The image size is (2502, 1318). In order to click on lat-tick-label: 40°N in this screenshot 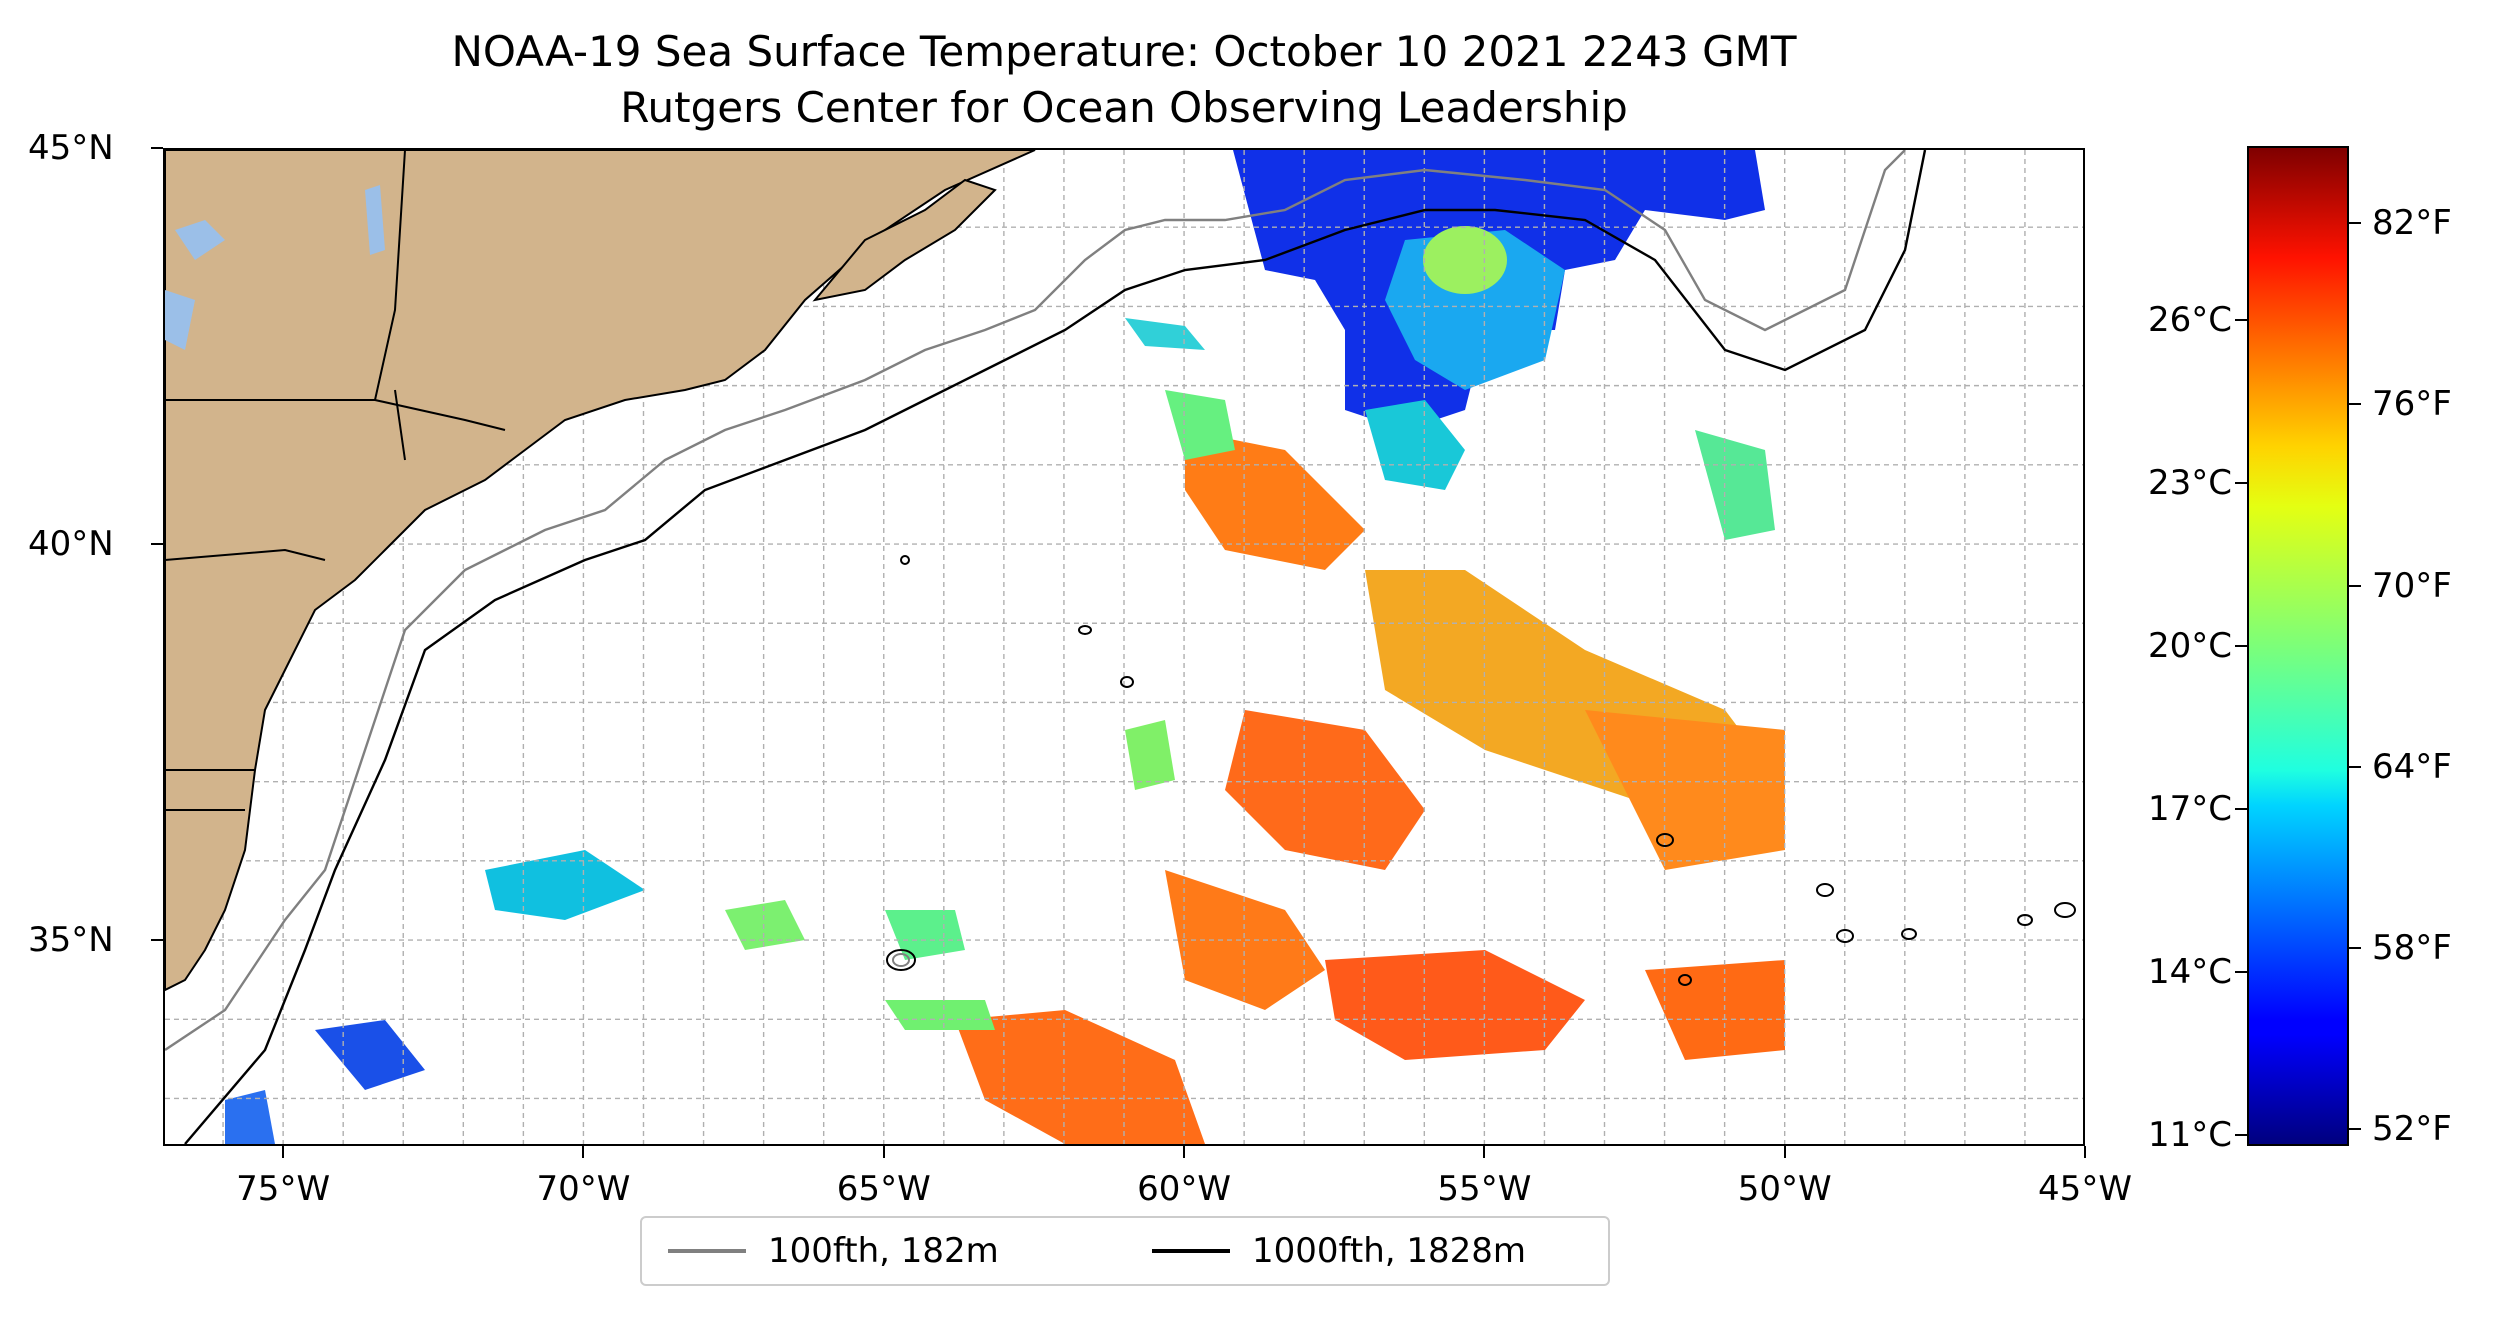, I will do `click(71, 544)`.